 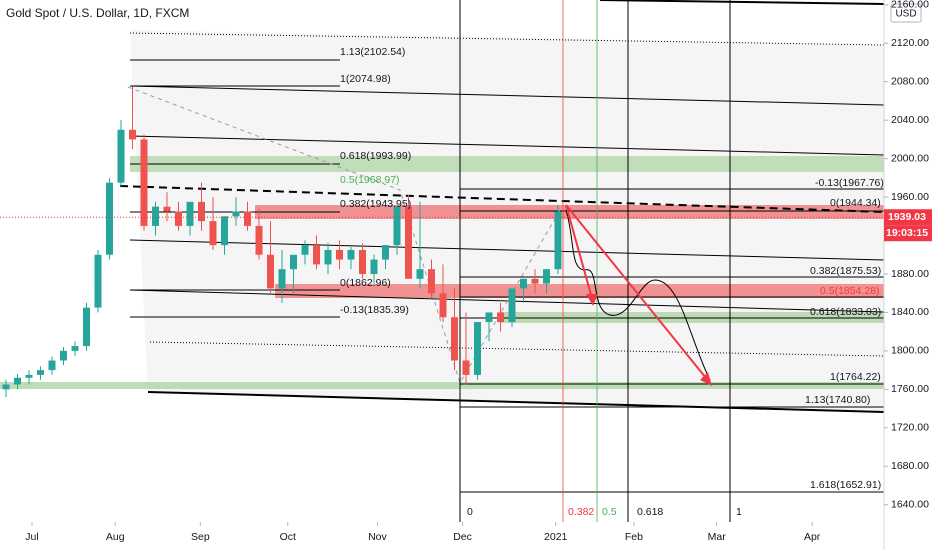 I want to click on annotation: 1, so click(x=739, y=512).